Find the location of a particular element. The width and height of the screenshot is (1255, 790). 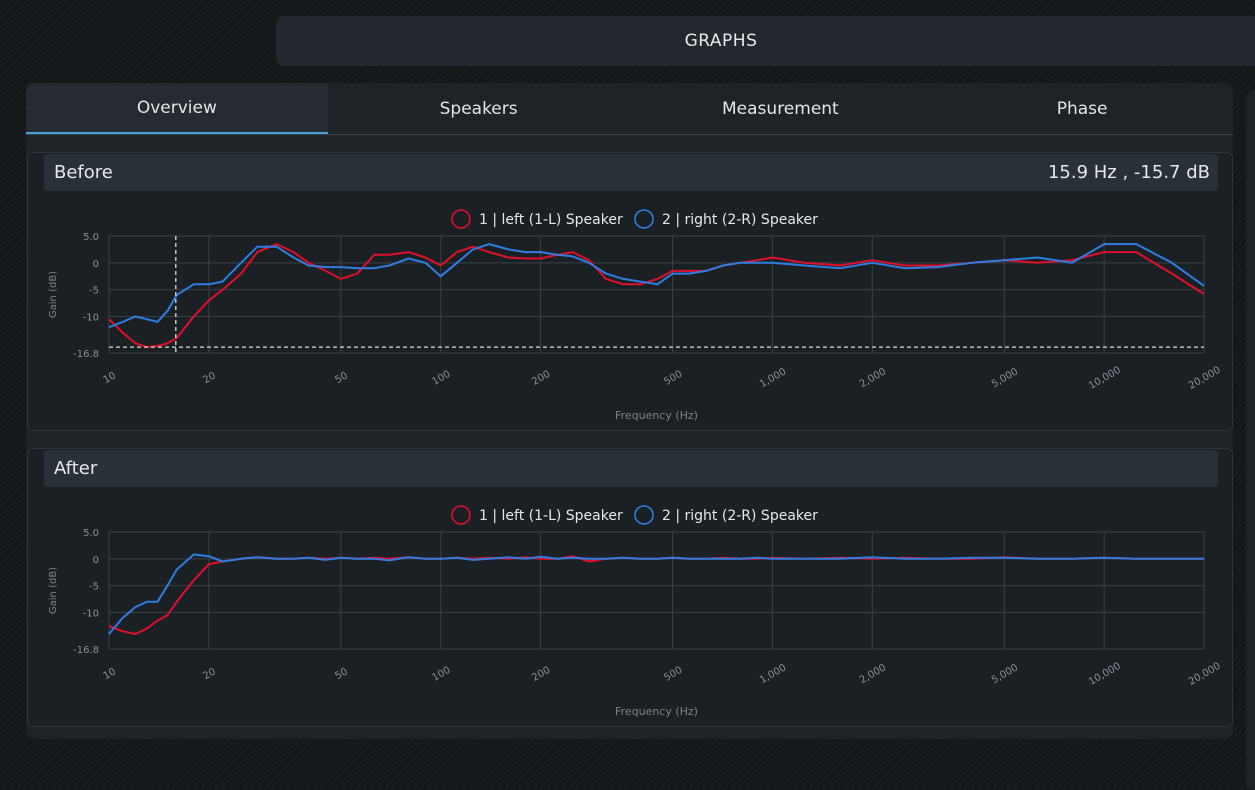

panel-title-bar: Before 15.9 Hz , -15.7 dB is located at coordinates (631, 172).